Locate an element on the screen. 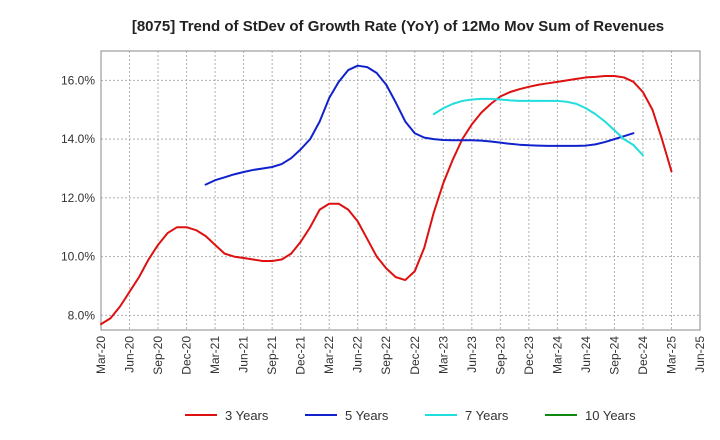 Image resolution: width=720 pixels, height=440 pixels. x-tick-label: Dec-24 is located at coordinates (643, 355).